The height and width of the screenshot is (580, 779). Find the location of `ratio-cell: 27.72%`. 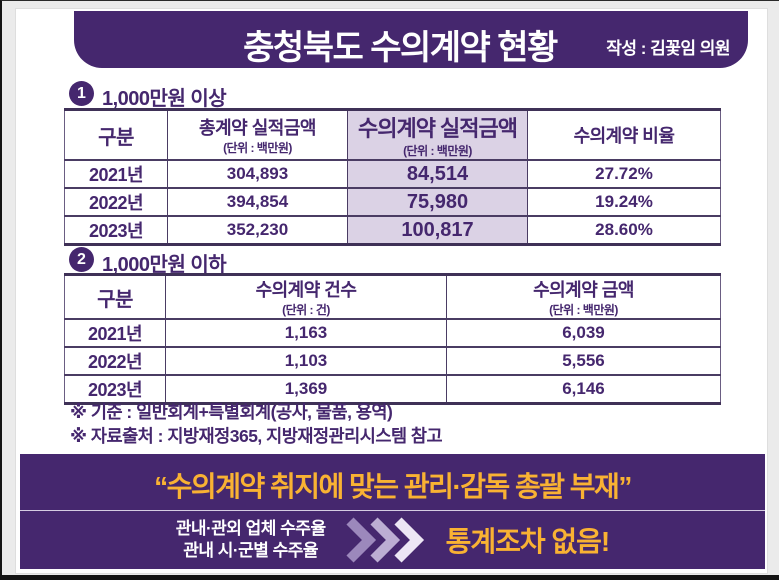

ratio-cell: 27.72% is located at coordinates (624, 174).